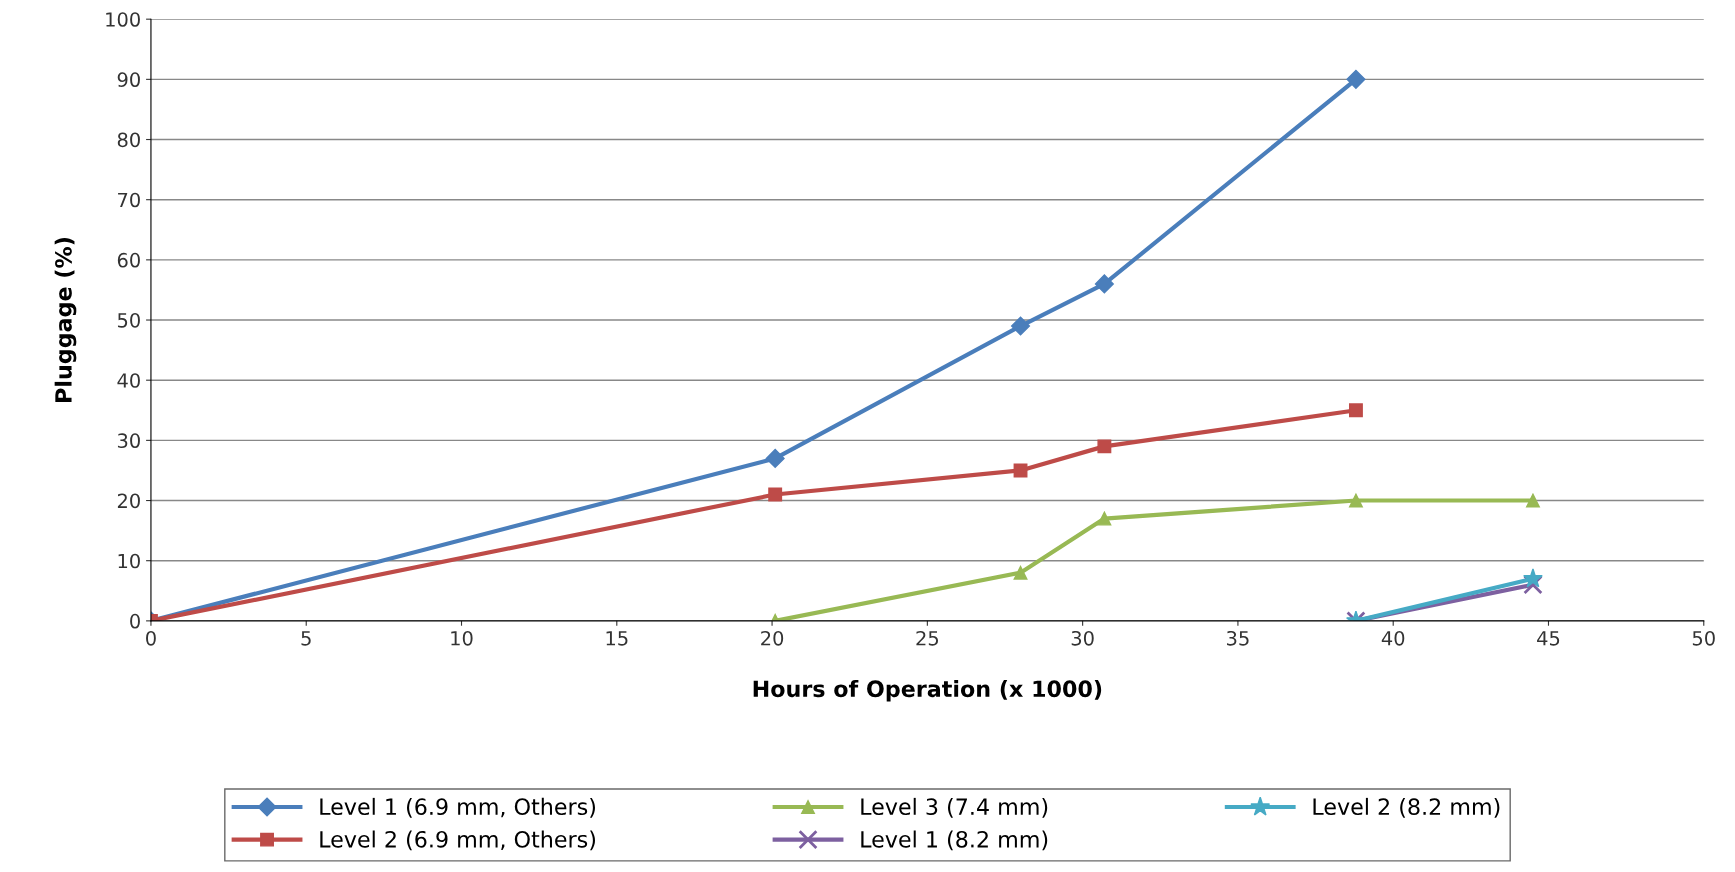 Image resolution: width=1735 pixels, height=872 pixels. I want to click on x-tick-label: 35, so click(1238, 638).